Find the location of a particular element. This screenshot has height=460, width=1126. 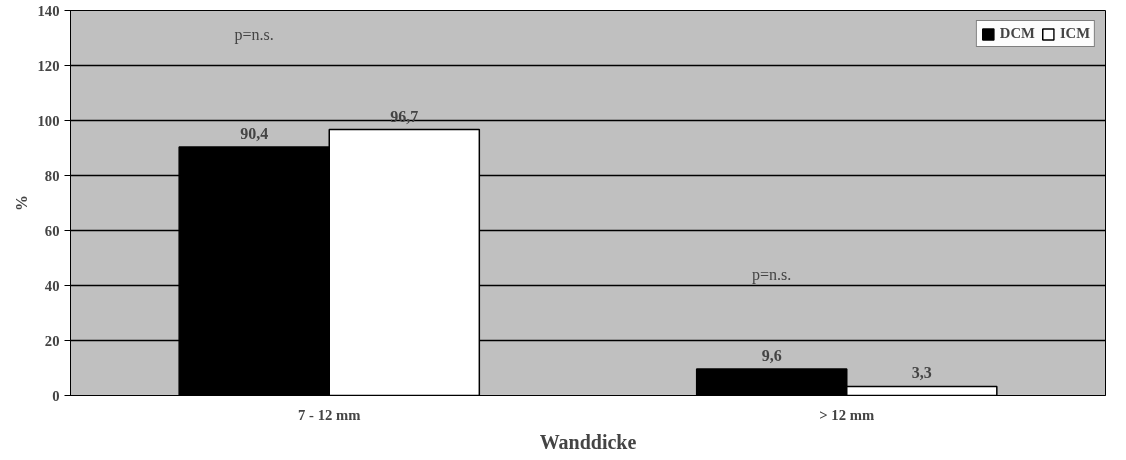

y-tick-label: 100 is located at coordinates (48, 120).